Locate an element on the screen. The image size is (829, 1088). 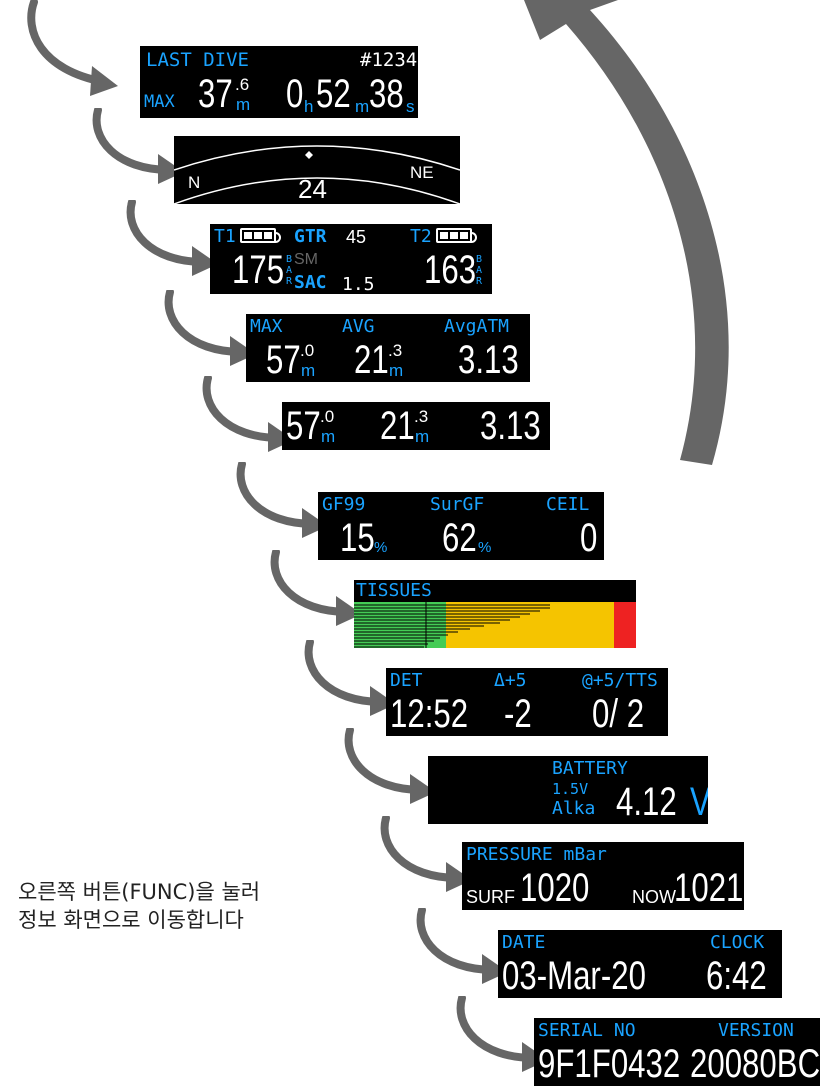
ceil-label: CEIL is located at coordinates (568, 504).